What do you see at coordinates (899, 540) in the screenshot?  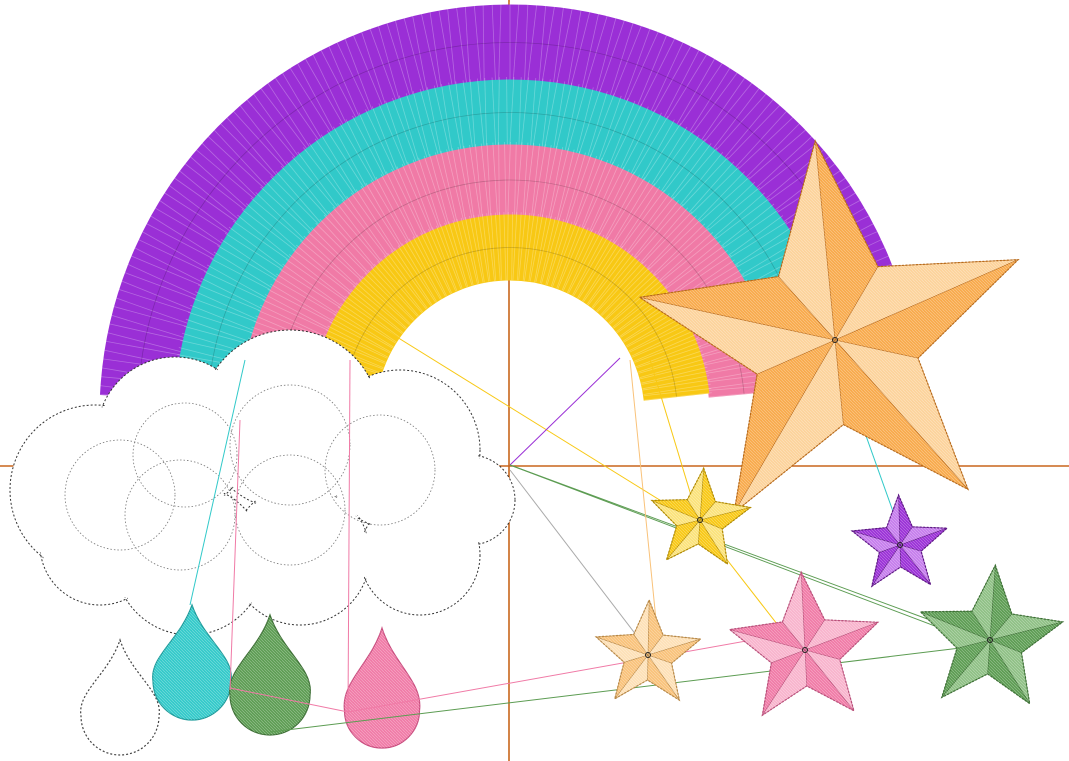 I see `star-purple` at bounding box center [899, 540].